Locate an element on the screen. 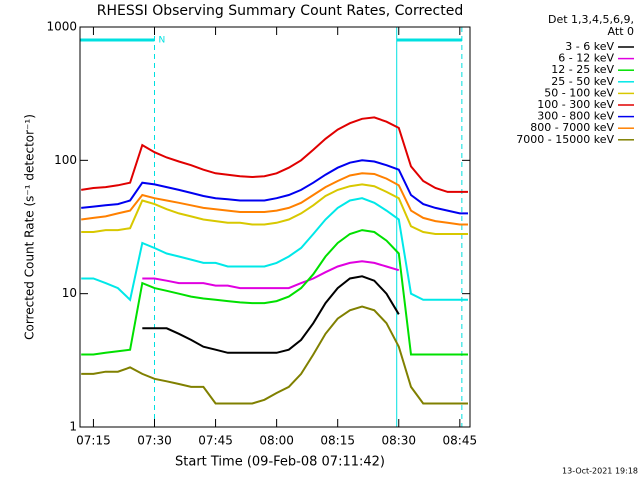 The width and height of the screenshot is (640, 480). legend-label: 50 - 100 keV is located at coordinates (579, 92).